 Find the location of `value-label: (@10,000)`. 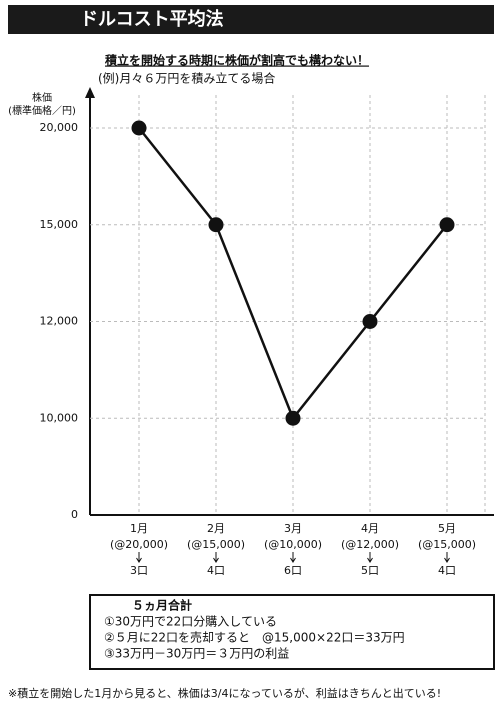

value-label: (@10,000) is located at coordinates (293, 544).